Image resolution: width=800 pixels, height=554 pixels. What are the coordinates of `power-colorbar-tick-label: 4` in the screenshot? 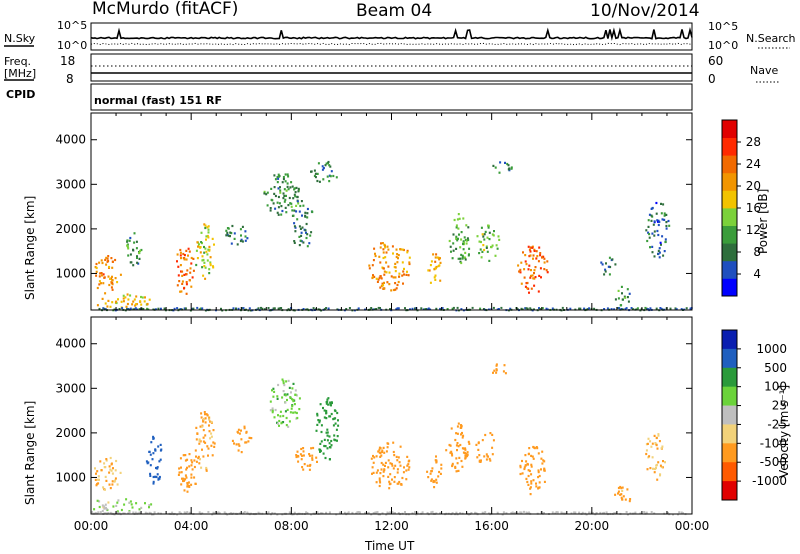 It's located at (757, 274).